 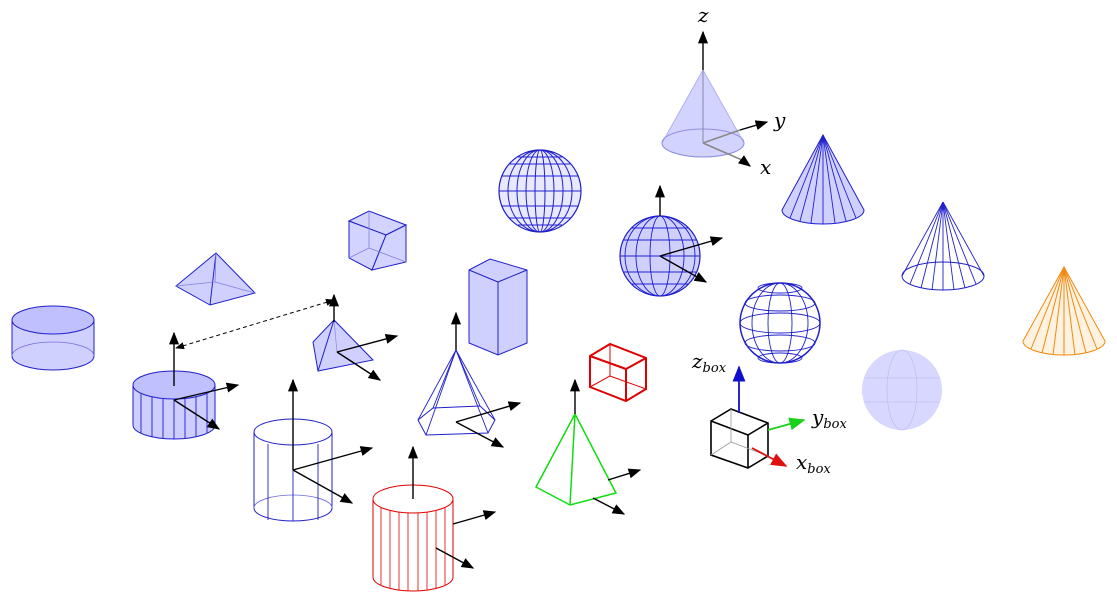 What do you see at coordinates (186, 385) in the screenshot?
I see `cylinder-filled-with-axes` at bounding box center [186, 385].